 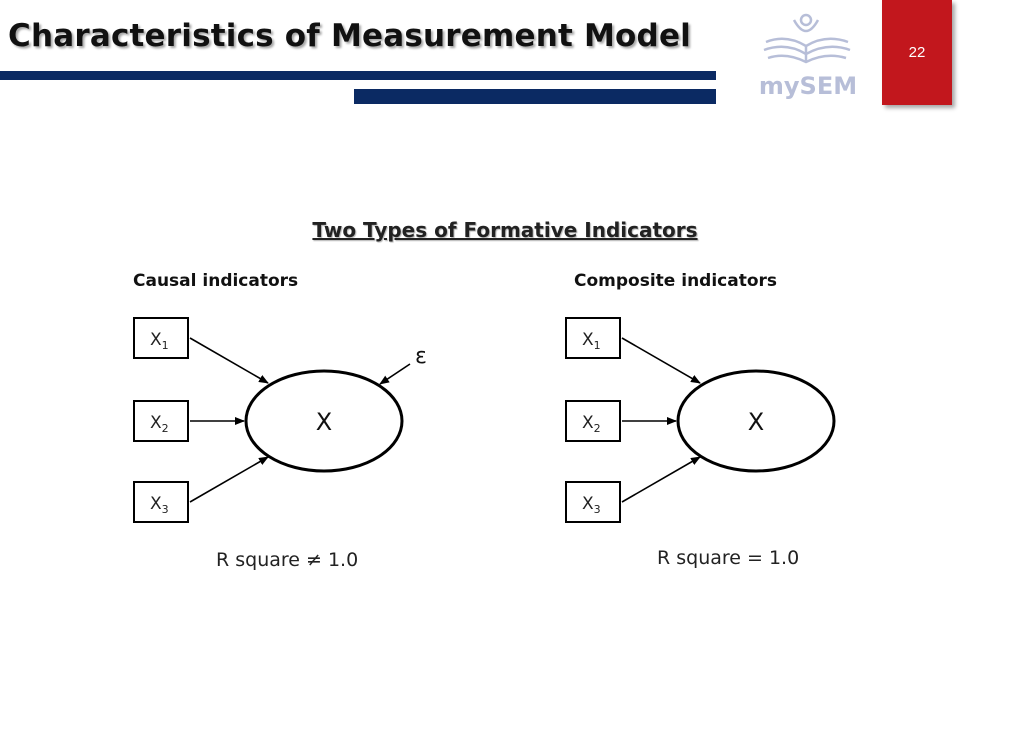 I want to click on arrow-x3-right, so click(x=661, y=479).